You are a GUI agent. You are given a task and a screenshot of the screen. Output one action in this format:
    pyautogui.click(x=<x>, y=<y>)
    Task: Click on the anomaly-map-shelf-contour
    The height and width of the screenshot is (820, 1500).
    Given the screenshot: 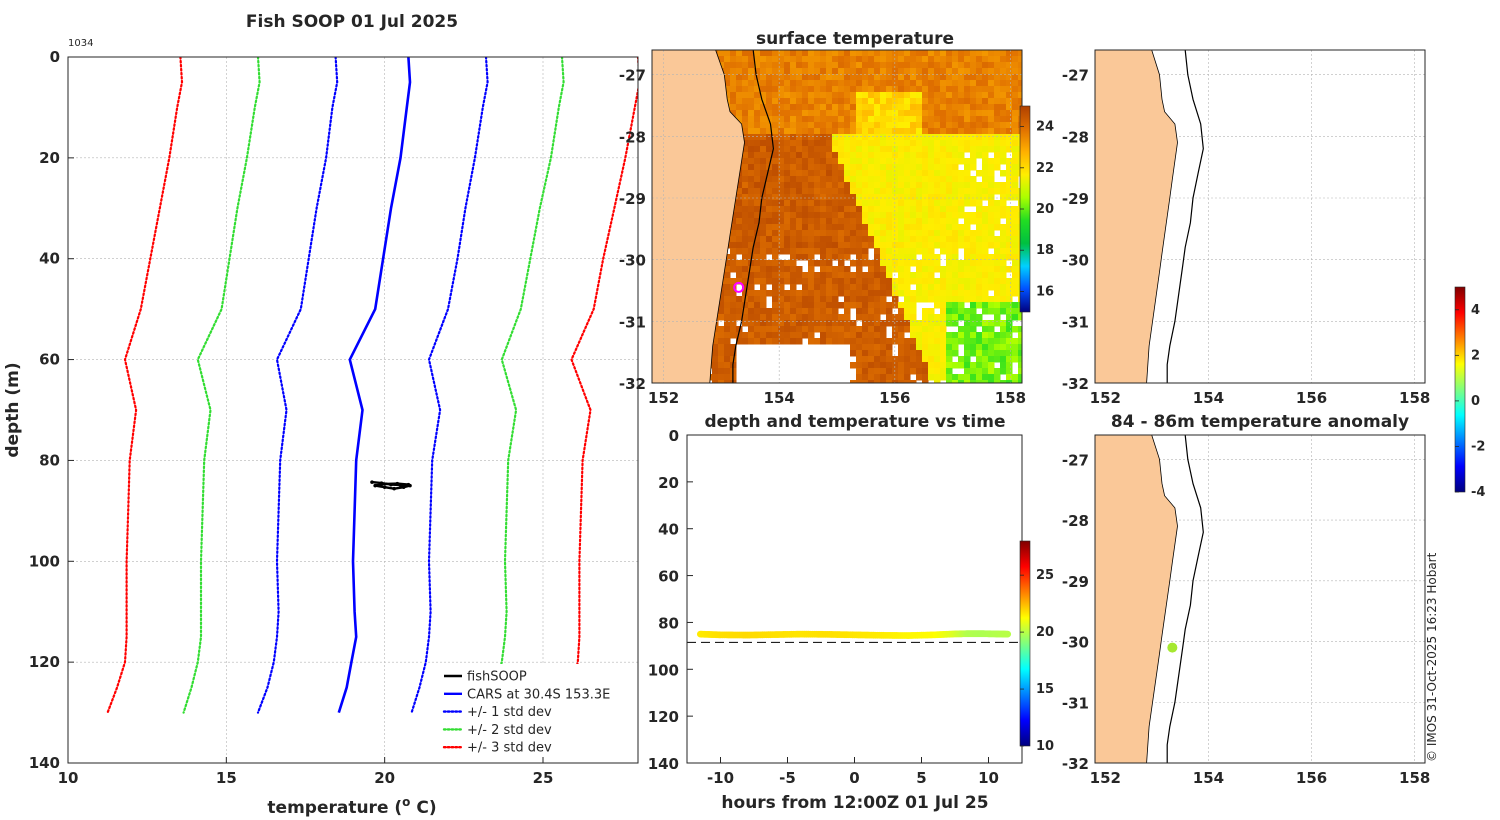 What is the action you would take?
    pyautogui.click(x=1185, y=599)
    